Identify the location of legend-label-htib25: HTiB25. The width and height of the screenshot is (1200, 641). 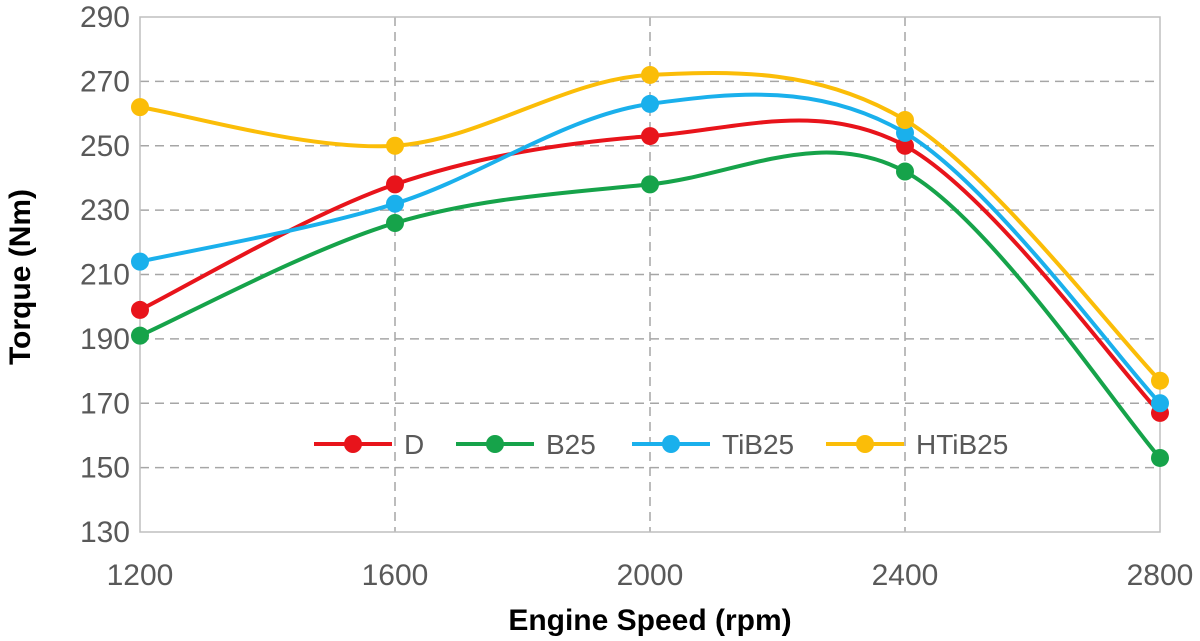
(962, 444).